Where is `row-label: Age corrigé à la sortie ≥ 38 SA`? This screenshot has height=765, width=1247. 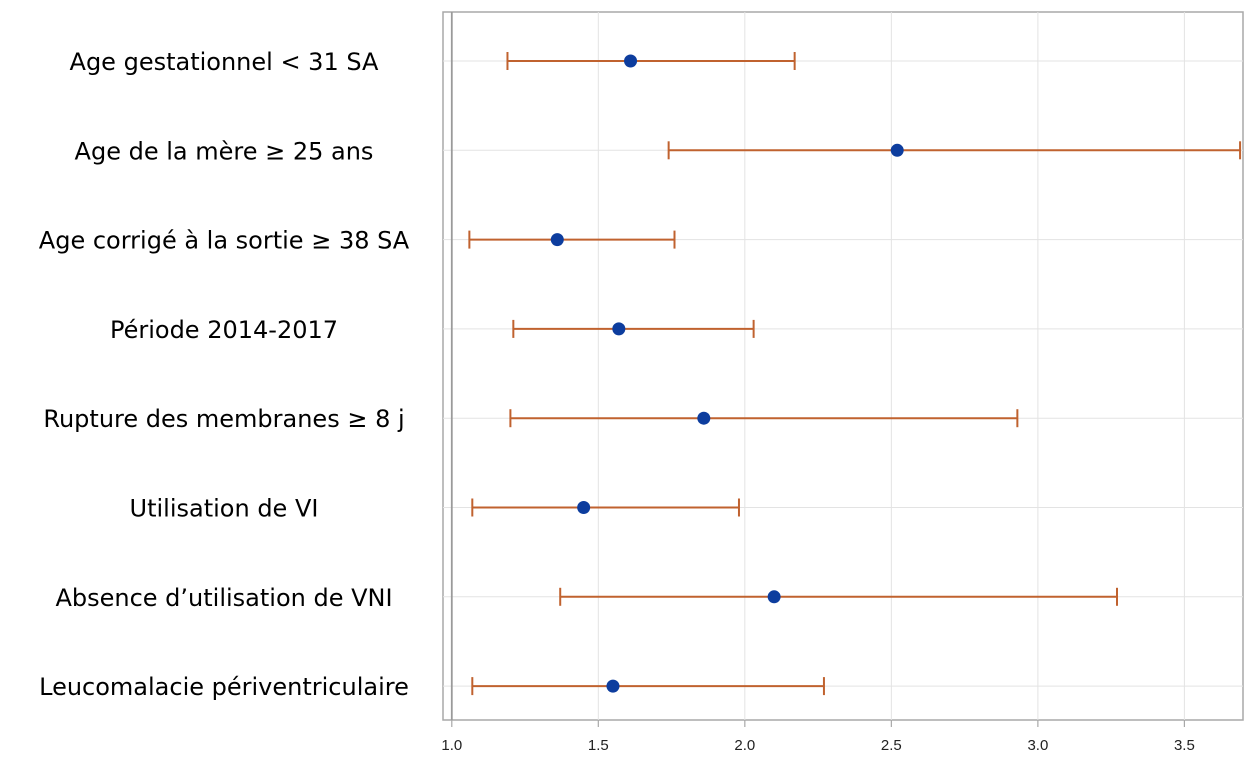
row-label: Age corrigé à la sortie ≥ 38 SA is located at coordinates (224, 241).